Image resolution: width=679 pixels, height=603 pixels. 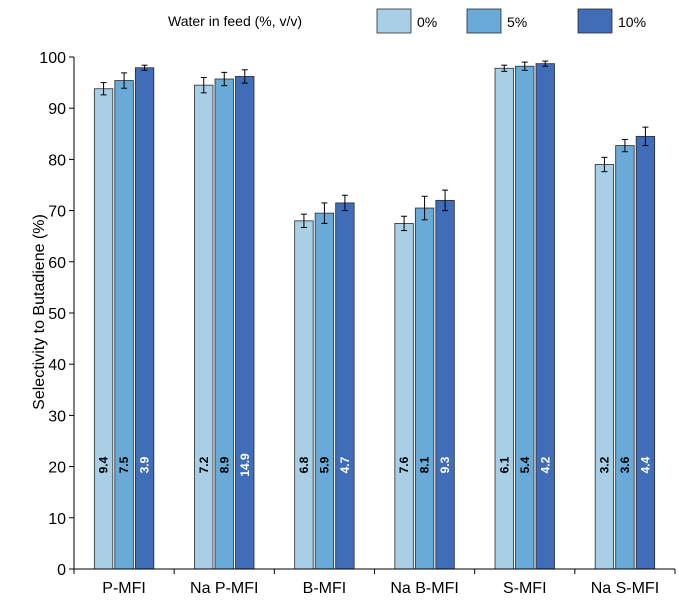 I want to click on y-tick-label-5: 50, so click(x=57, y=314).